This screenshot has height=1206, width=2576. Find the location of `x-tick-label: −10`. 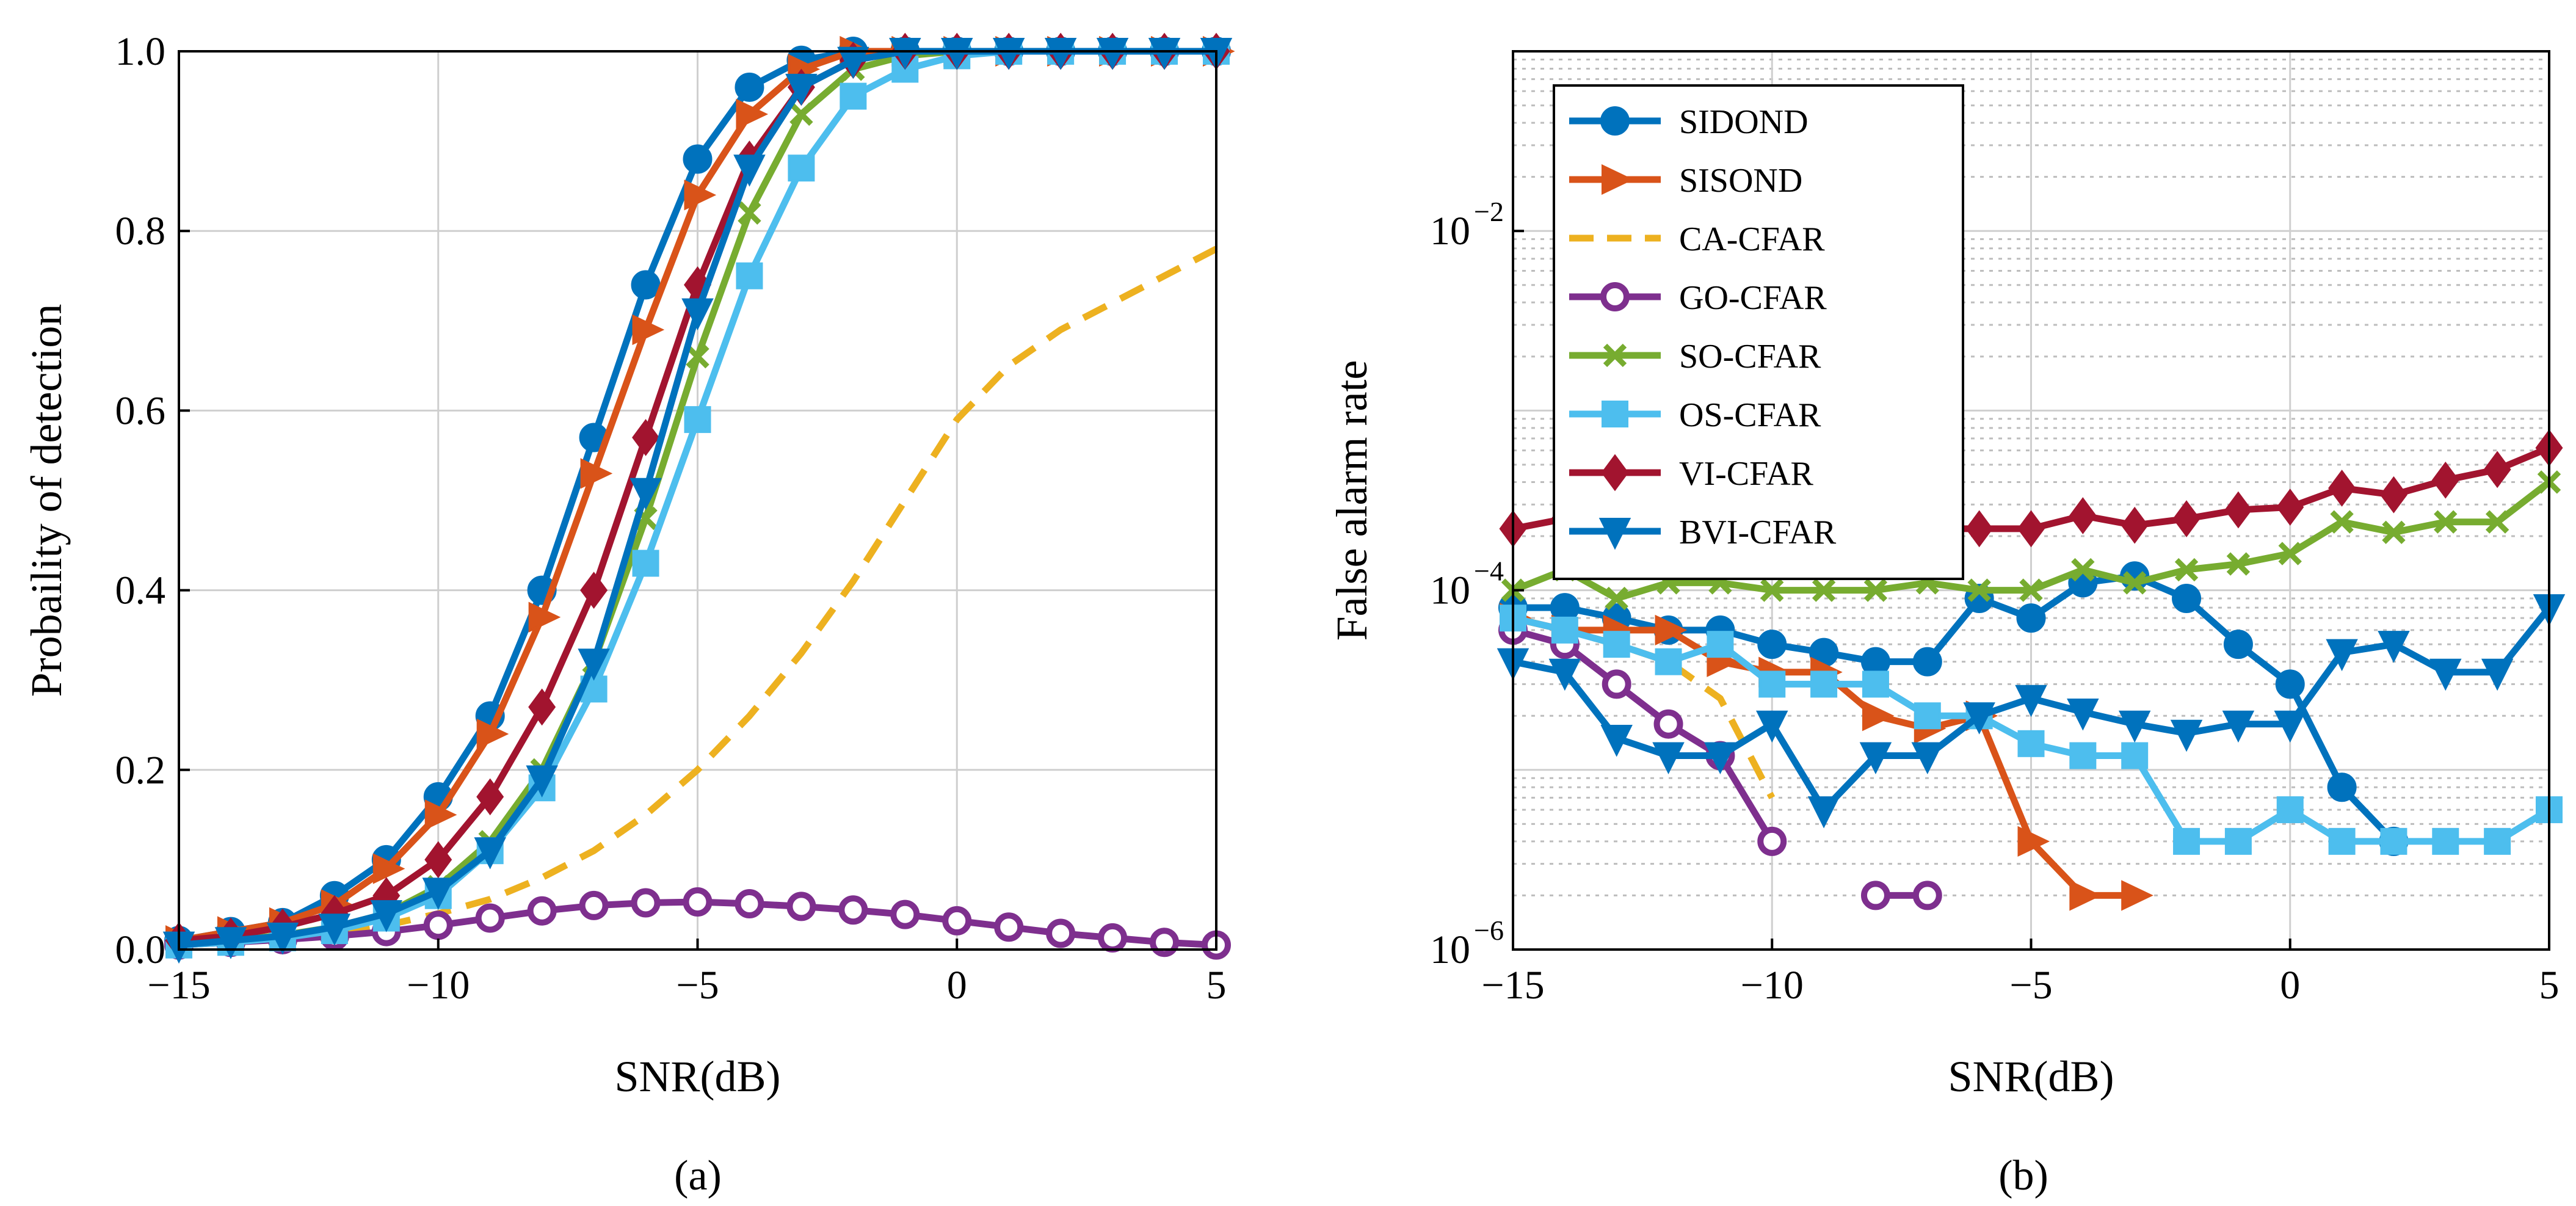

x-tick-label: −10 is located at coordinates (1772, 985).